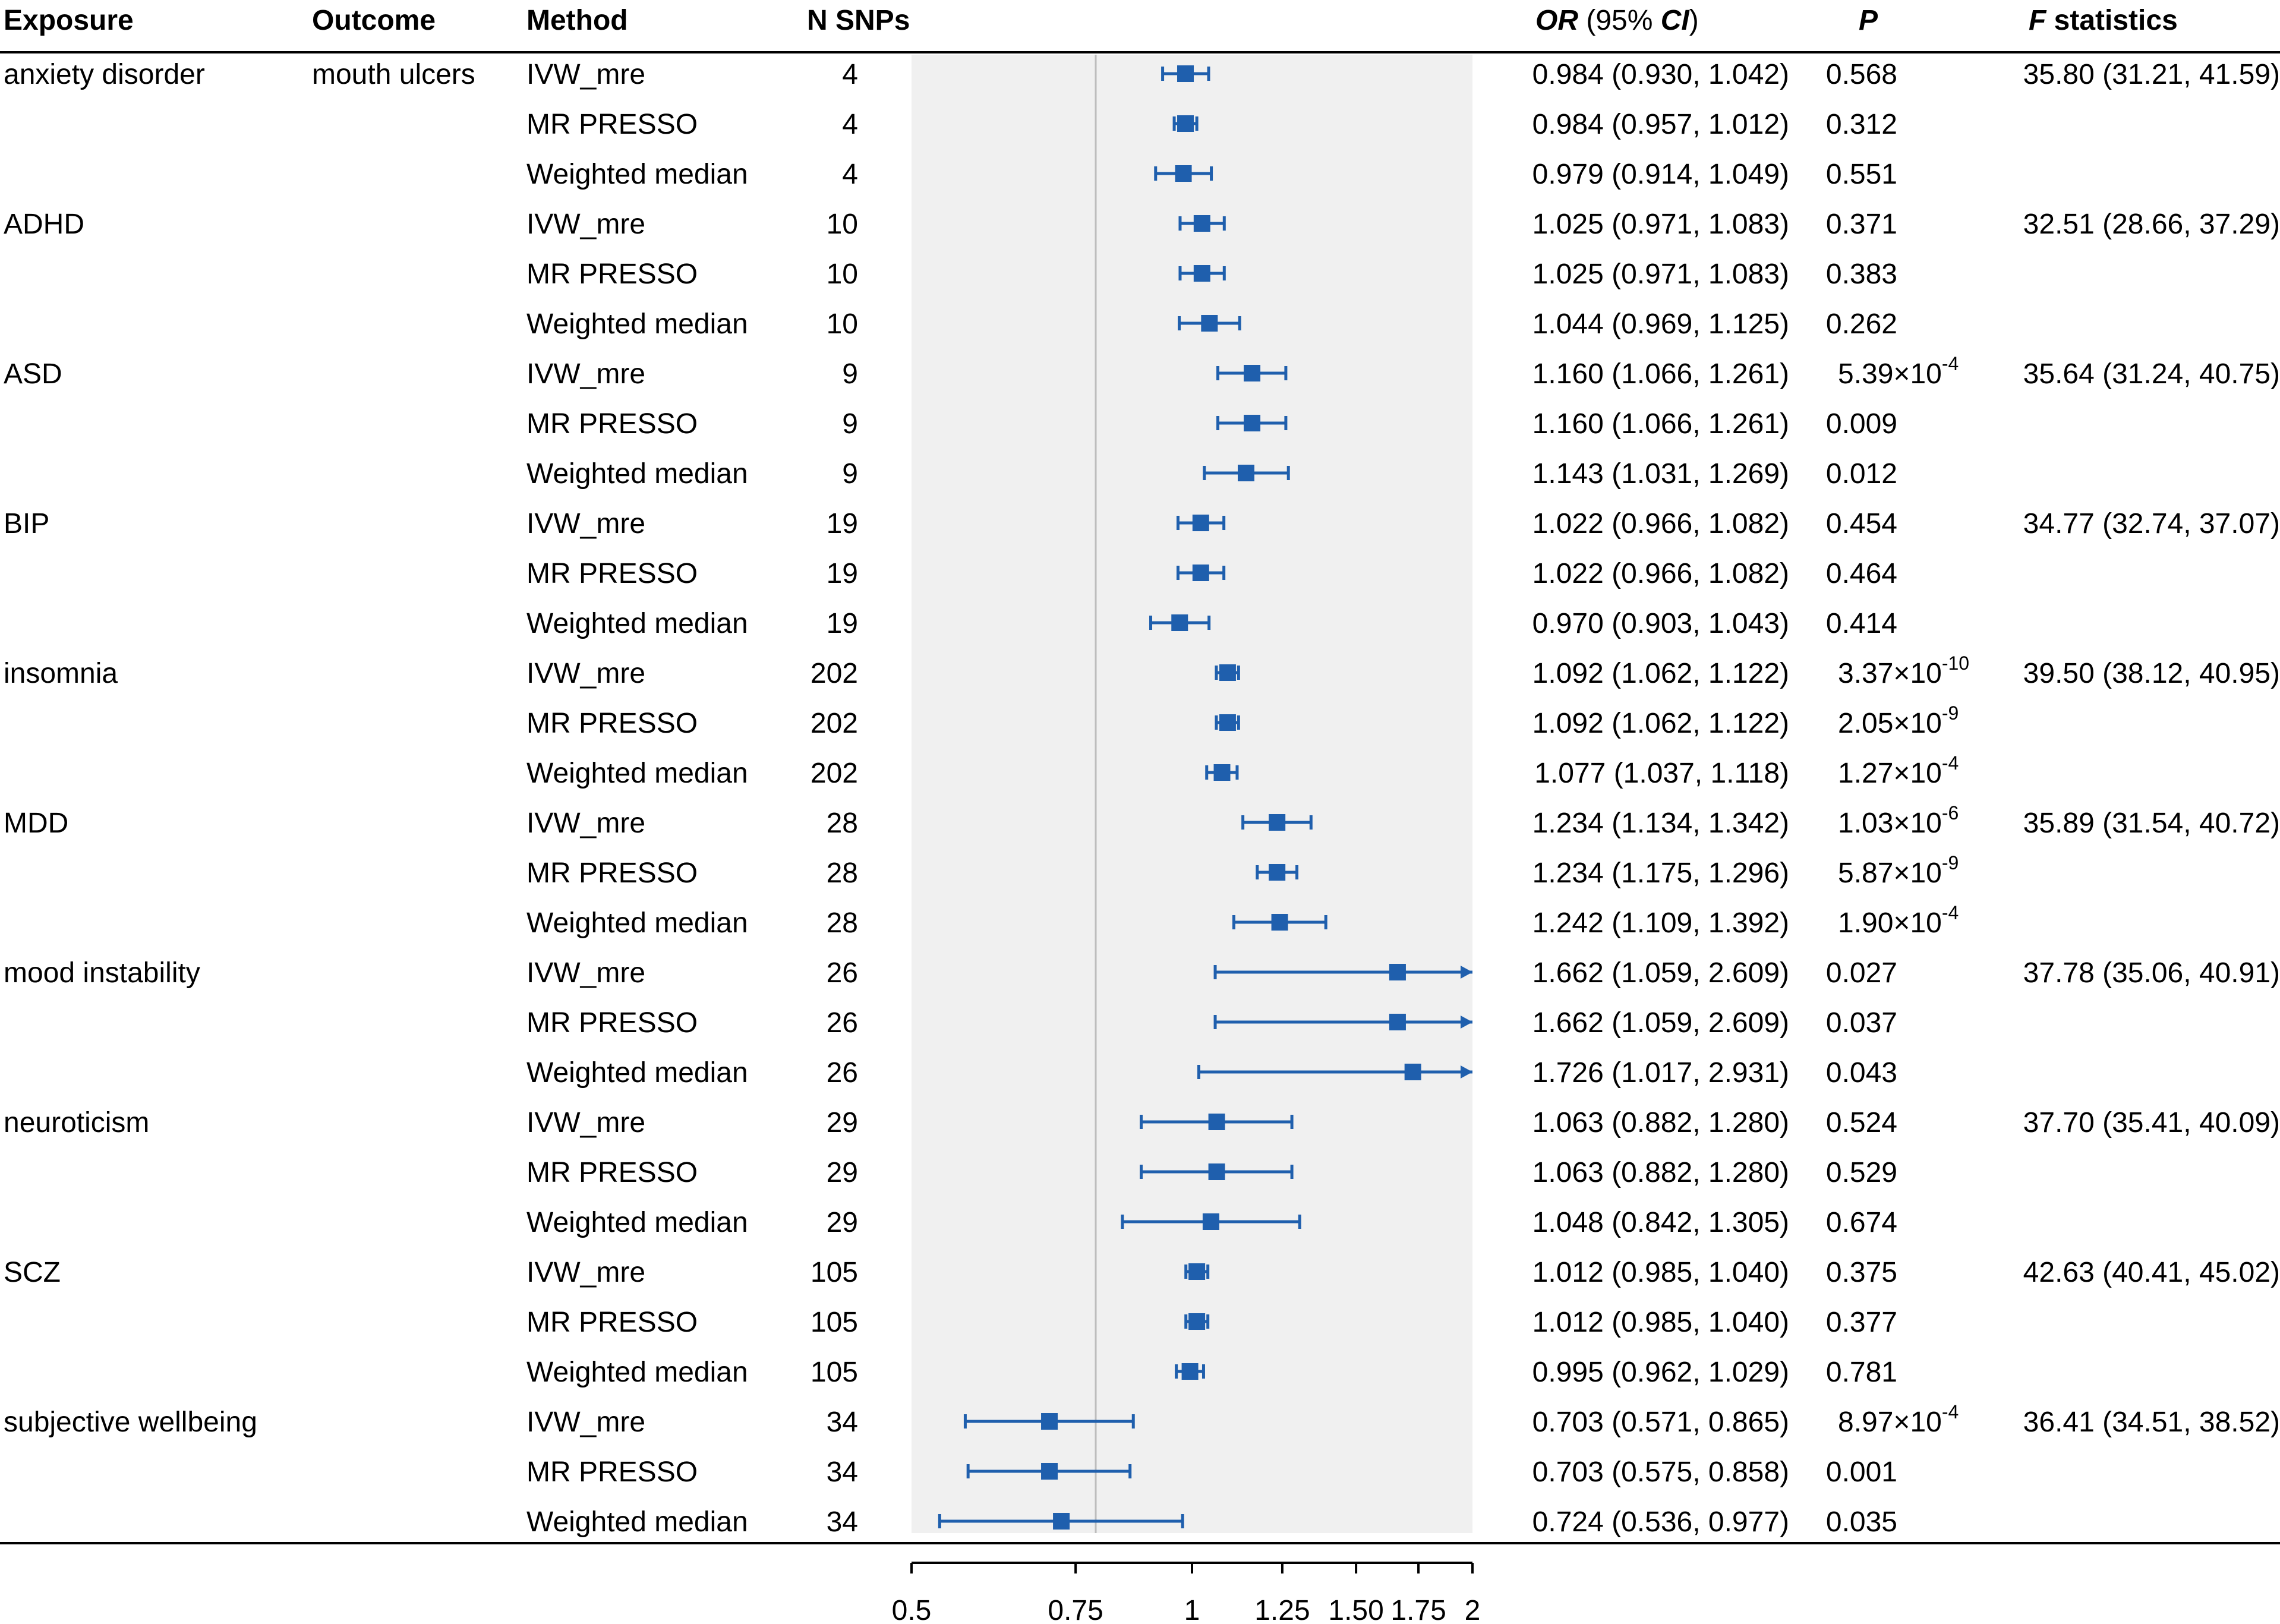 This screenshot has height=1624, width=2280. Describe the element at coordinates (2151, 224) in the screenshot. I see `f-statistic-value: 32.51 (28.66, 37.29)` at that location.